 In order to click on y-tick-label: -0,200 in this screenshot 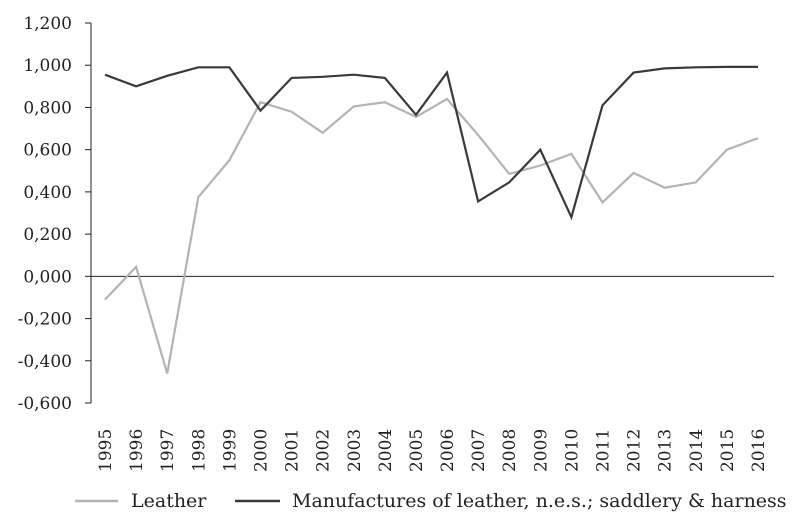, I will do `click(45, 320)`.